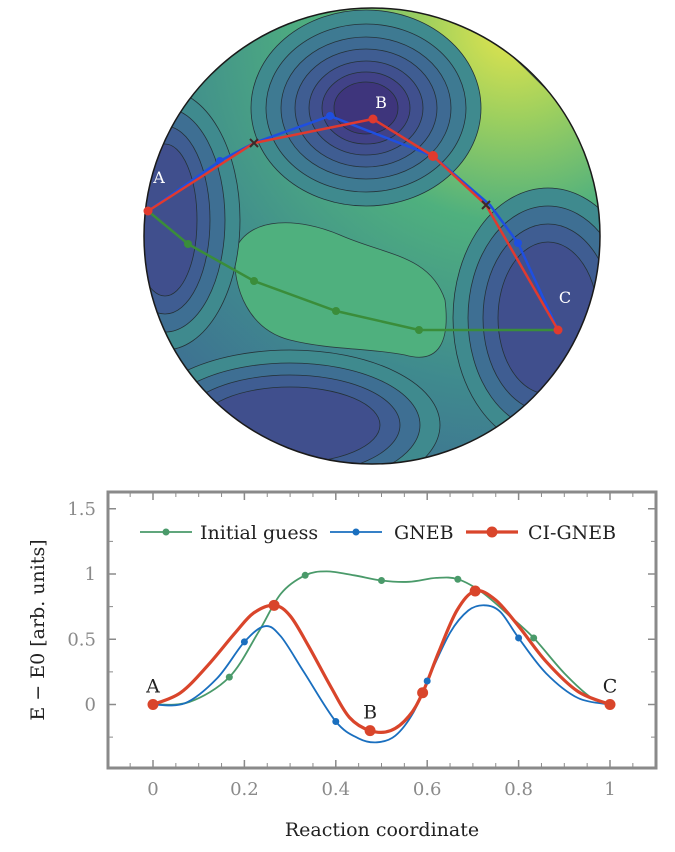 Image resolution: width=675 pixels, height=852 pixels. Describe the element at coordinates (166, 532) in the screenshot. I see `legend-marker-initial-guess` at that location.